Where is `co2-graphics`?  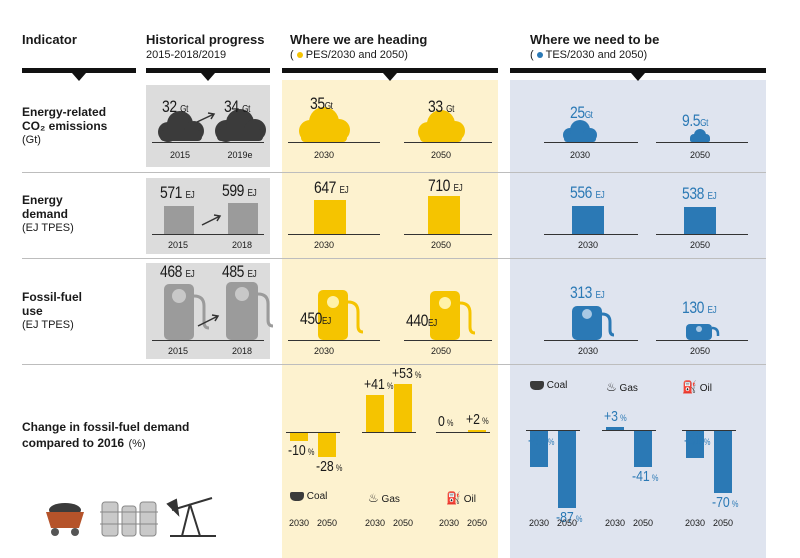
co2-graphics is located at coordinates (434, 124).